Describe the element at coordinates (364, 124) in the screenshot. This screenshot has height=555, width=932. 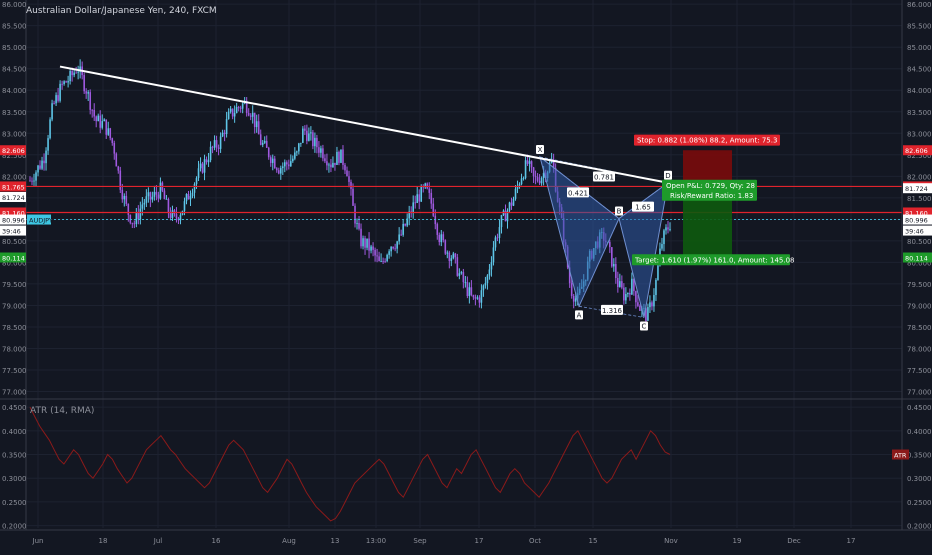
I see `trendline` at that location.